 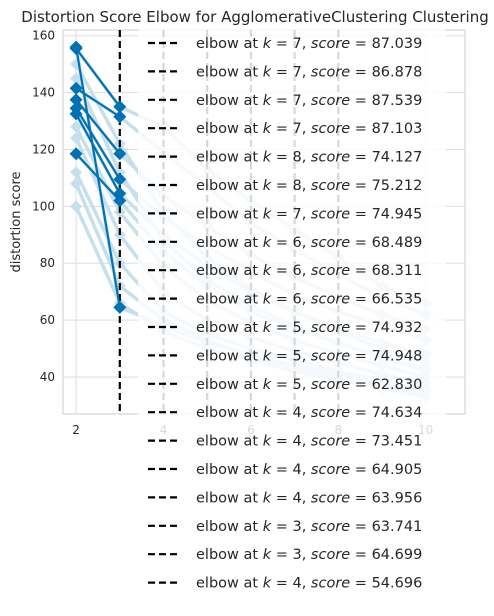 I want to click on legend-label: elbow at k = 3, score = 64.699, so click(x=309, y=555).